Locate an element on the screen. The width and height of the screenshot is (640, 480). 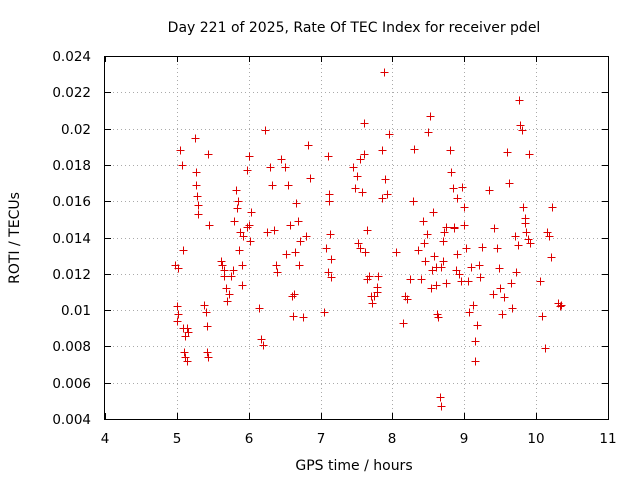
x-tick-label: 9 is located at coordinates (464, 439).